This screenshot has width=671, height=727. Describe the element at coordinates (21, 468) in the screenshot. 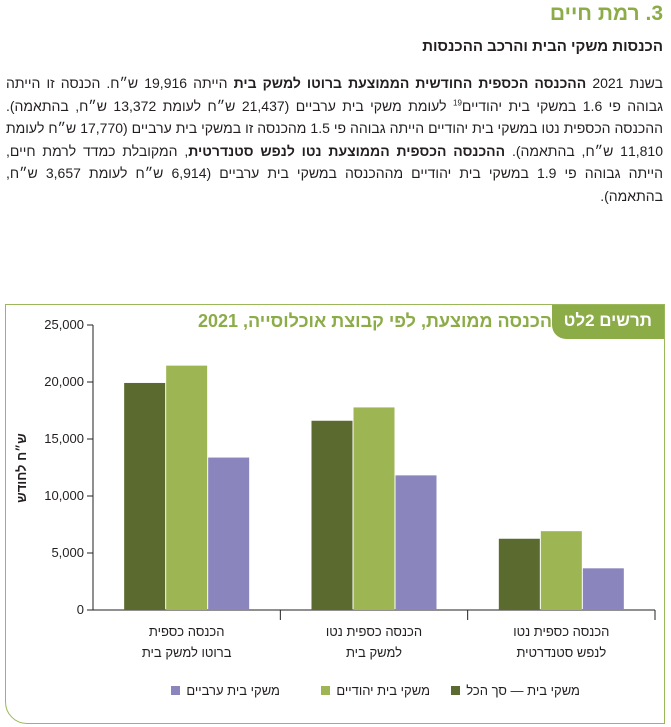

I see `y-axis-label: ש״ח לחודש` at that location.